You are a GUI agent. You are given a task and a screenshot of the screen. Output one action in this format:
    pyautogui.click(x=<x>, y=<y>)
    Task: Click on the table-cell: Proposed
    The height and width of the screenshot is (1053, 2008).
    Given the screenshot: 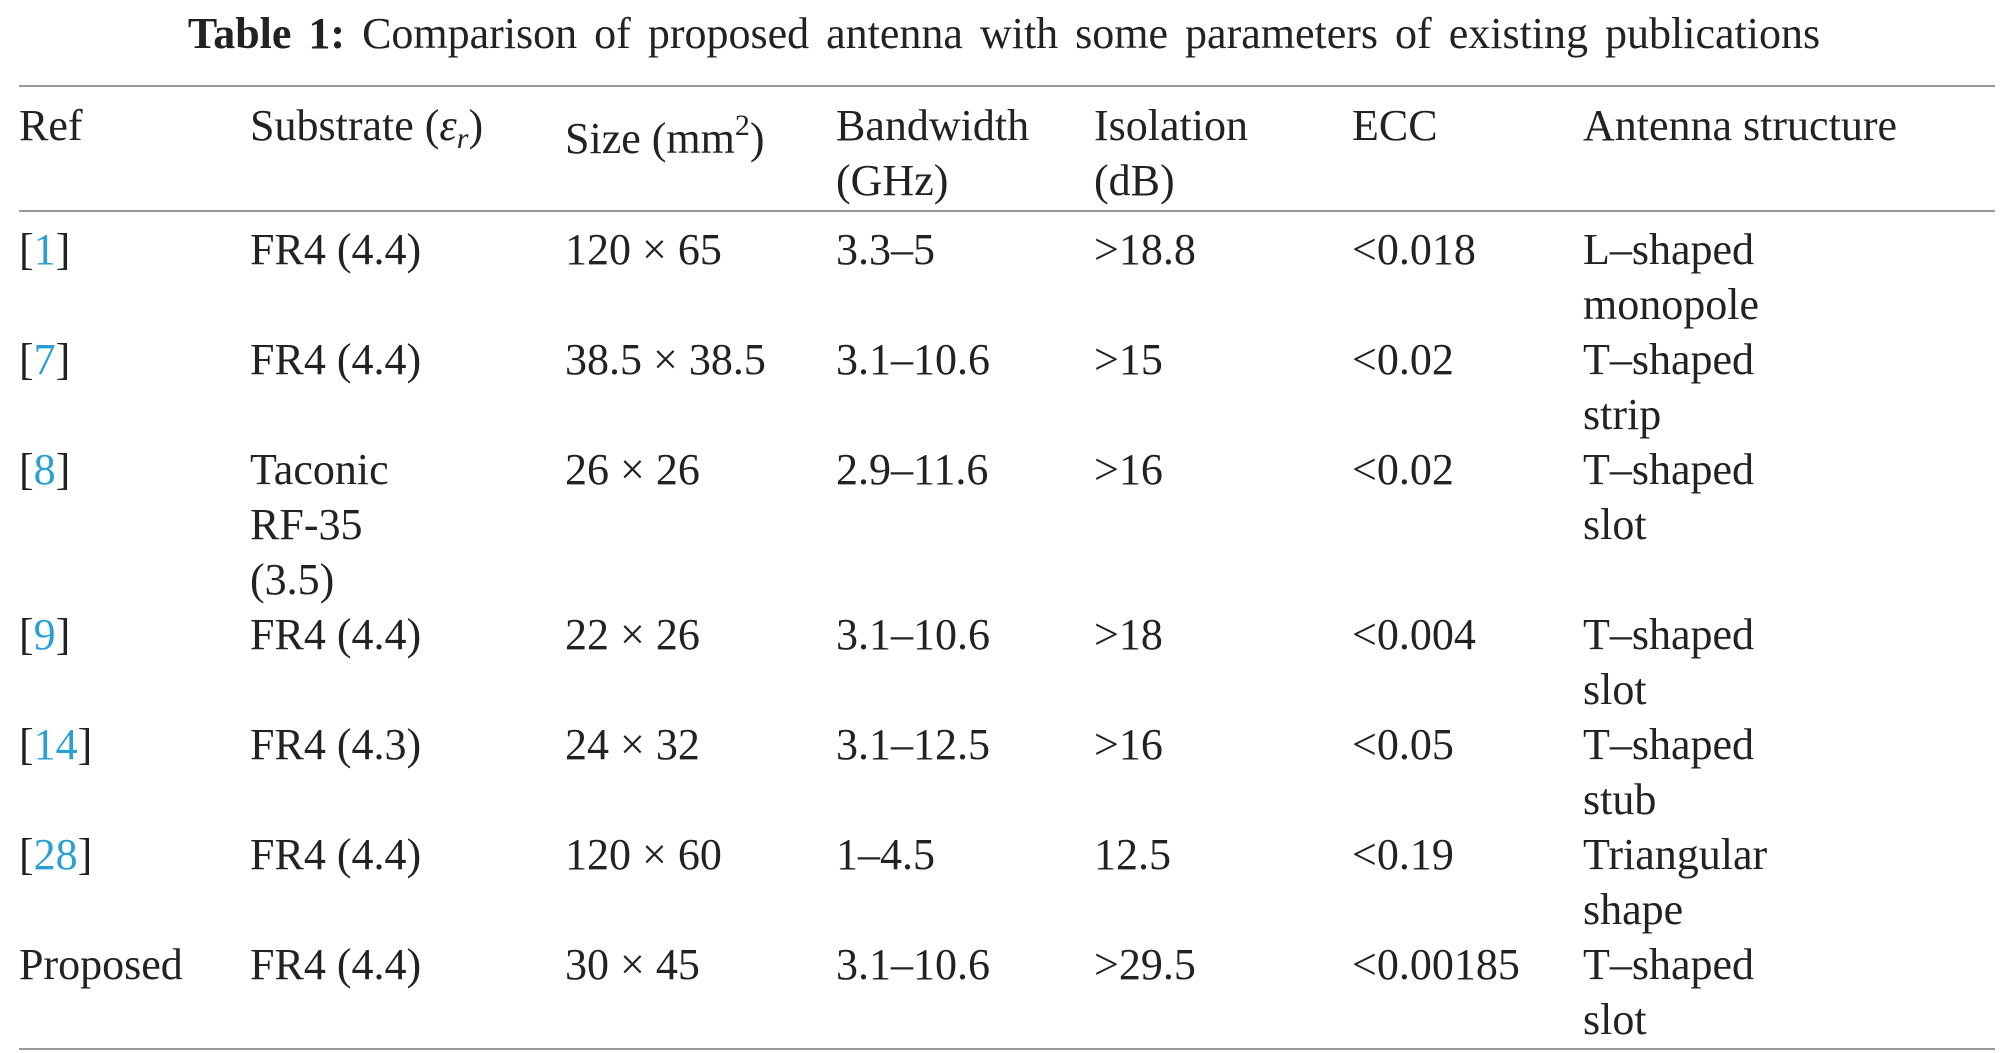 What is the action you would take?
    pyautogui.click(x=101, y=964)
    